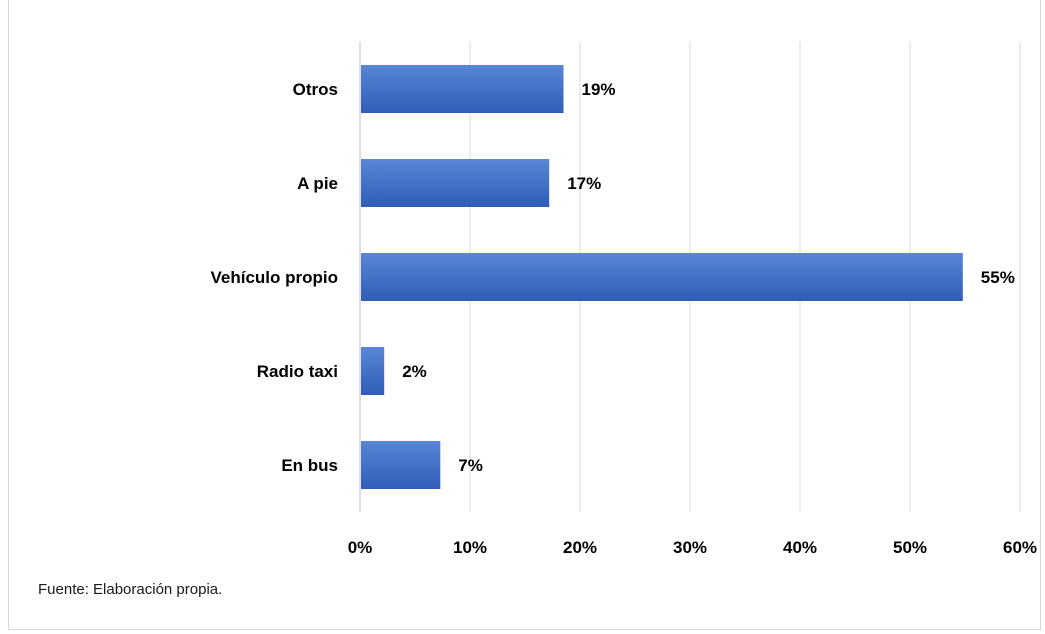  What do you see at coordinates (470, 547) in the screenshot?
I see `x-tick-label: 10%` at bounding box center [470, 547].